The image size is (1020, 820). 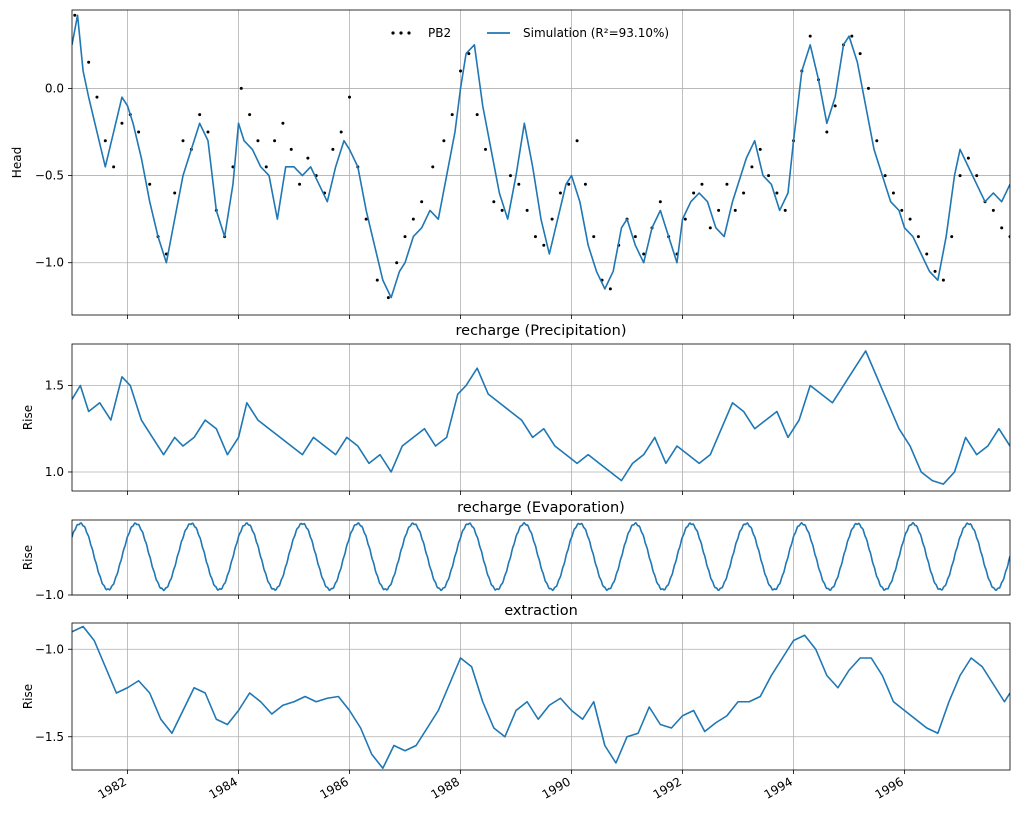 I want to click on panel-3: −1.0 Rise recharge (Evaporation), so click(x=516, y=551).